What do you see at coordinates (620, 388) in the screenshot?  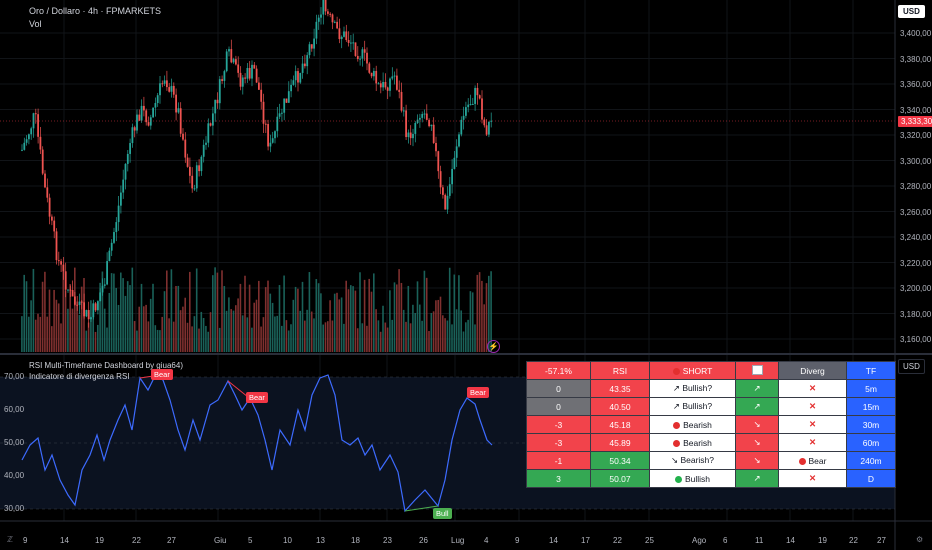 I see `rsi-value-cell: 43.35` at bounding box center [620, 388].